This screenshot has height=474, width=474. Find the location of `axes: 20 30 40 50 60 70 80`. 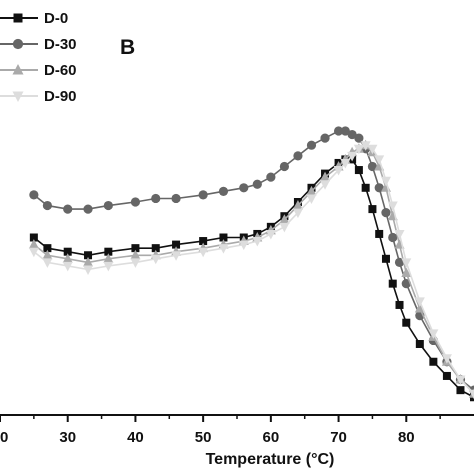

axes: 20 30 40 50 60 70 80 is located at coordinates (237, 430).